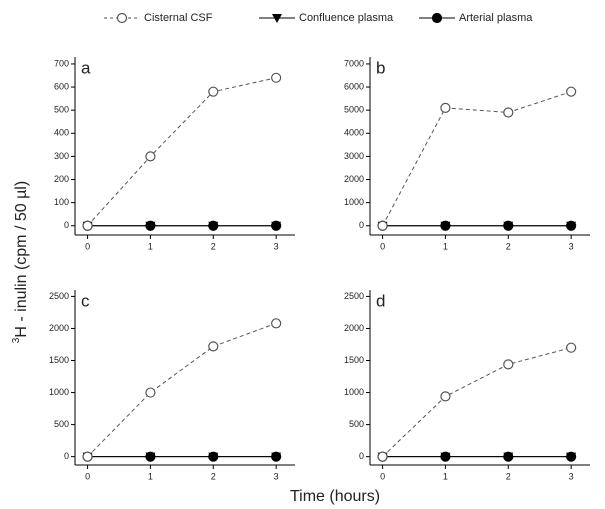  Describe the element at coordinates (61, 156) in the screenshot. I see `y-tick-label: 300` at that location.